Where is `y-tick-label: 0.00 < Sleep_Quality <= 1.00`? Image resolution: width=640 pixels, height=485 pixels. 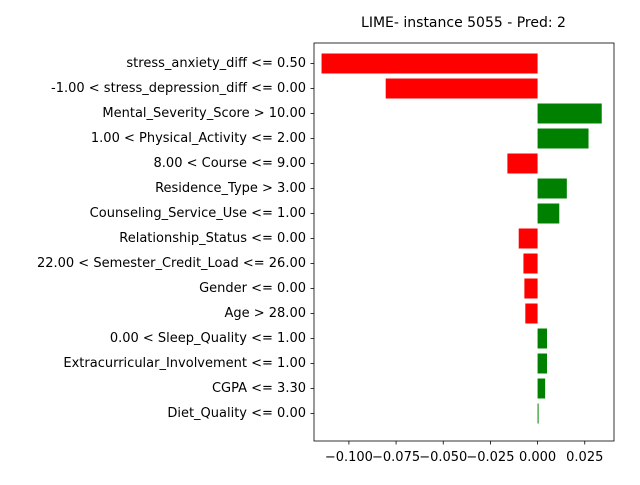
y-tick-label: 0.00 < Sleep_Quality <= 1.00 is located at coordinates (208, 338).